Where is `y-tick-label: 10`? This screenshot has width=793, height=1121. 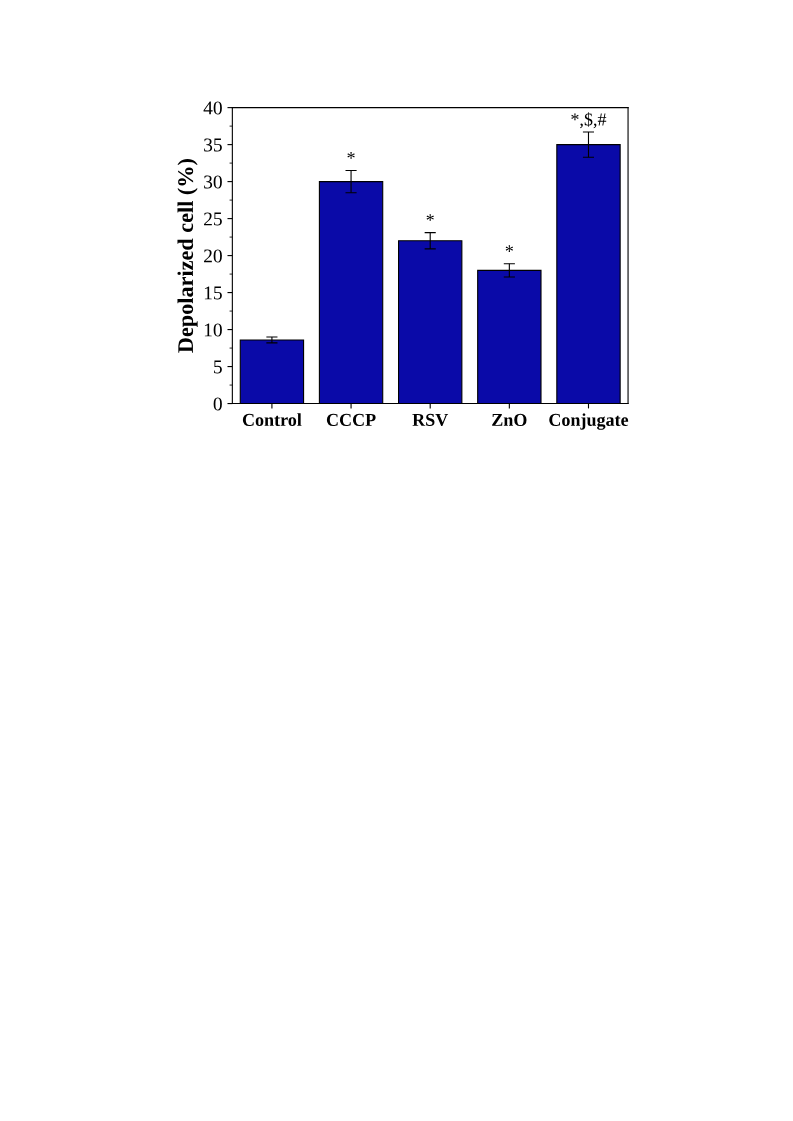
y-tick-label: 10 is located at coordinates (213, 330).